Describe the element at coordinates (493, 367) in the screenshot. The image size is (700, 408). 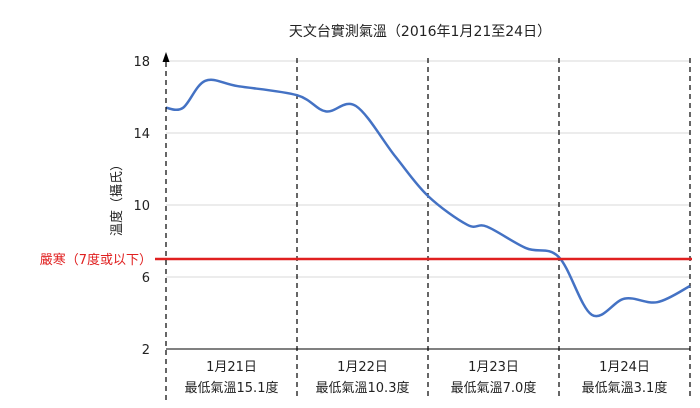
I see `day-label: 1月23日` at that location.